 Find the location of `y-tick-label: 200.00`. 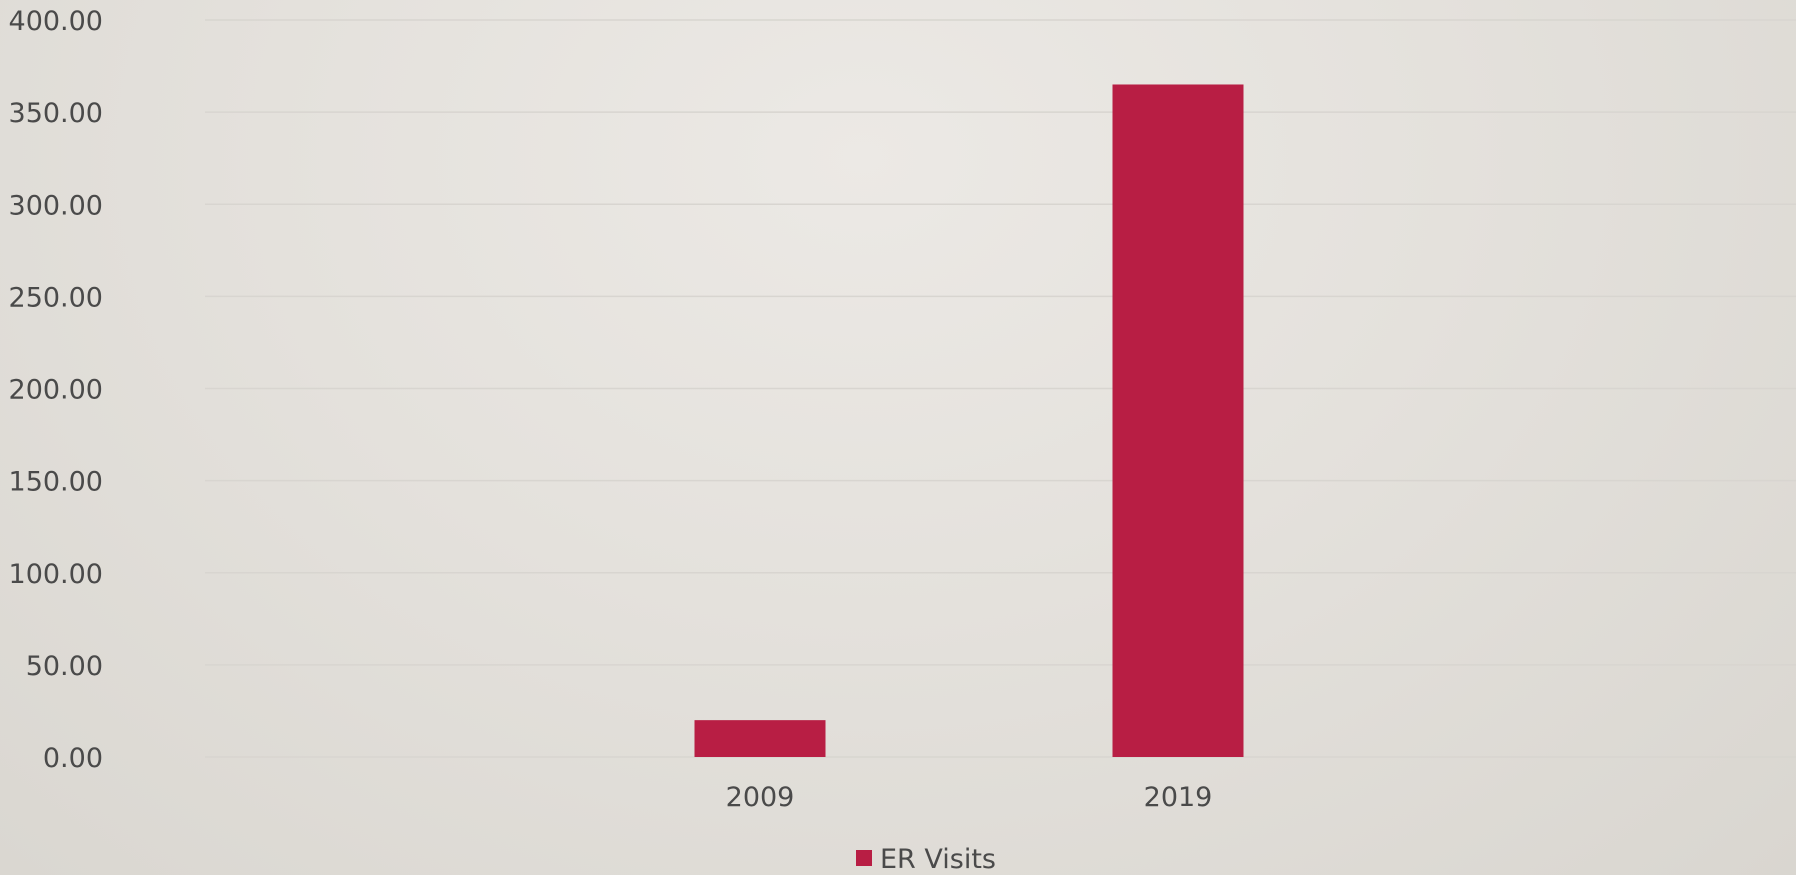

y-tick-label: 200.00 is located at coordinates (56, 390).